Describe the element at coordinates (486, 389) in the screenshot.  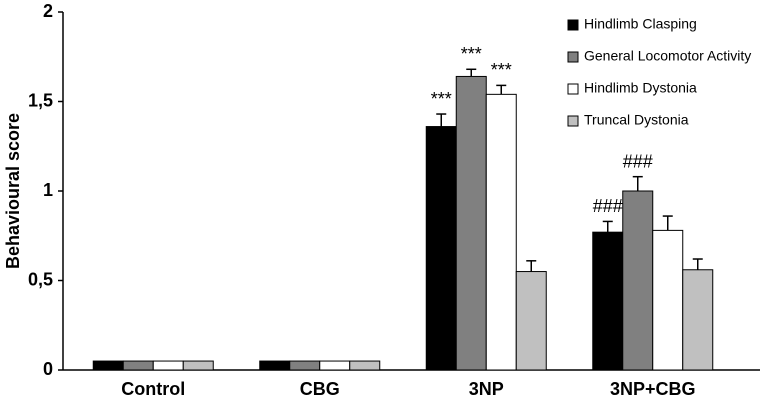
I see `x-tick-label: 3NP` at that location.